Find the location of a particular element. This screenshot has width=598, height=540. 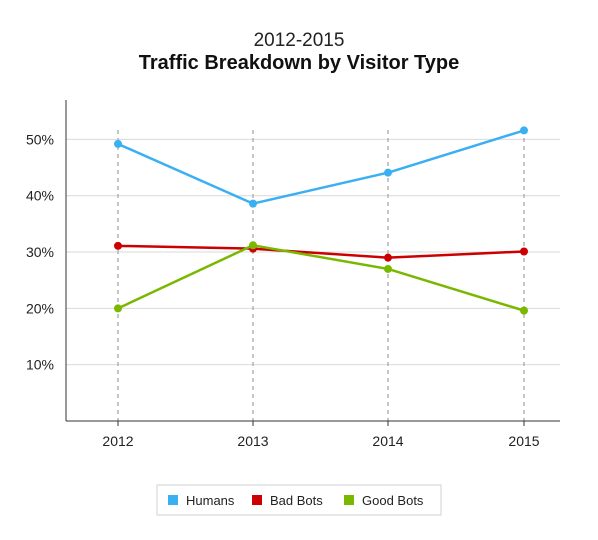

chart-subtitle: 2012-2015 is located at coordinates (299, 40).